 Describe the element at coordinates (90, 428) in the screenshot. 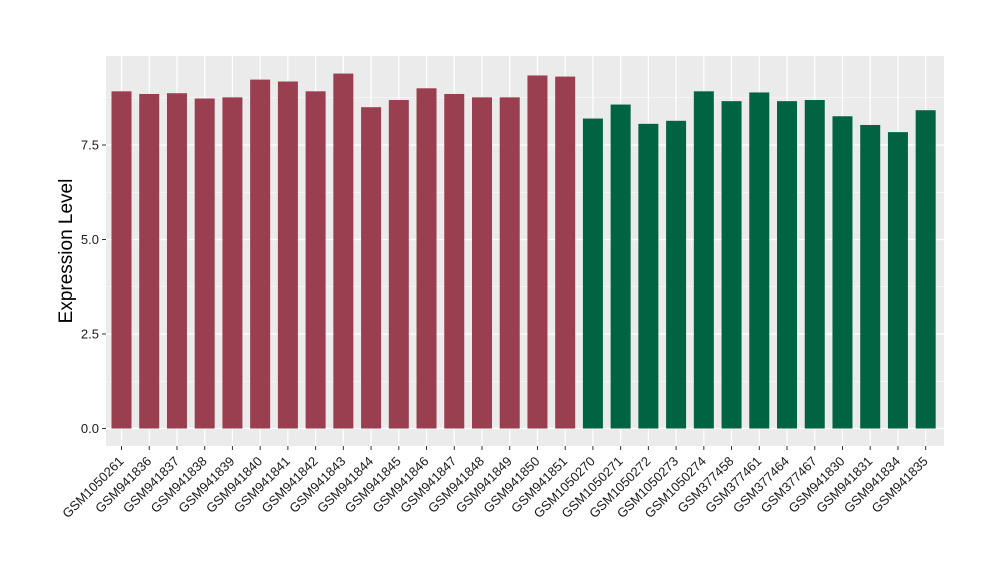

I see `y-tick-label: 0.0` at that location.